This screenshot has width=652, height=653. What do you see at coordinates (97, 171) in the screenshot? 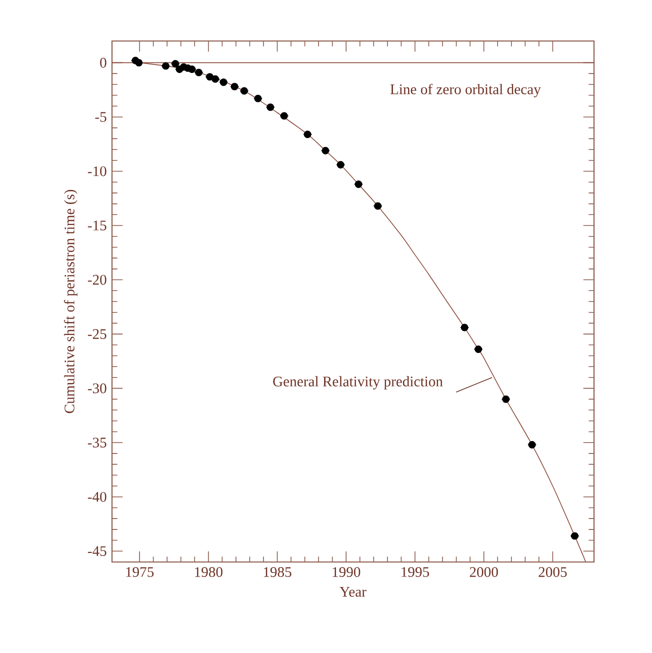
I see `y-tick-label: -10` at bounding box center [97, 171].